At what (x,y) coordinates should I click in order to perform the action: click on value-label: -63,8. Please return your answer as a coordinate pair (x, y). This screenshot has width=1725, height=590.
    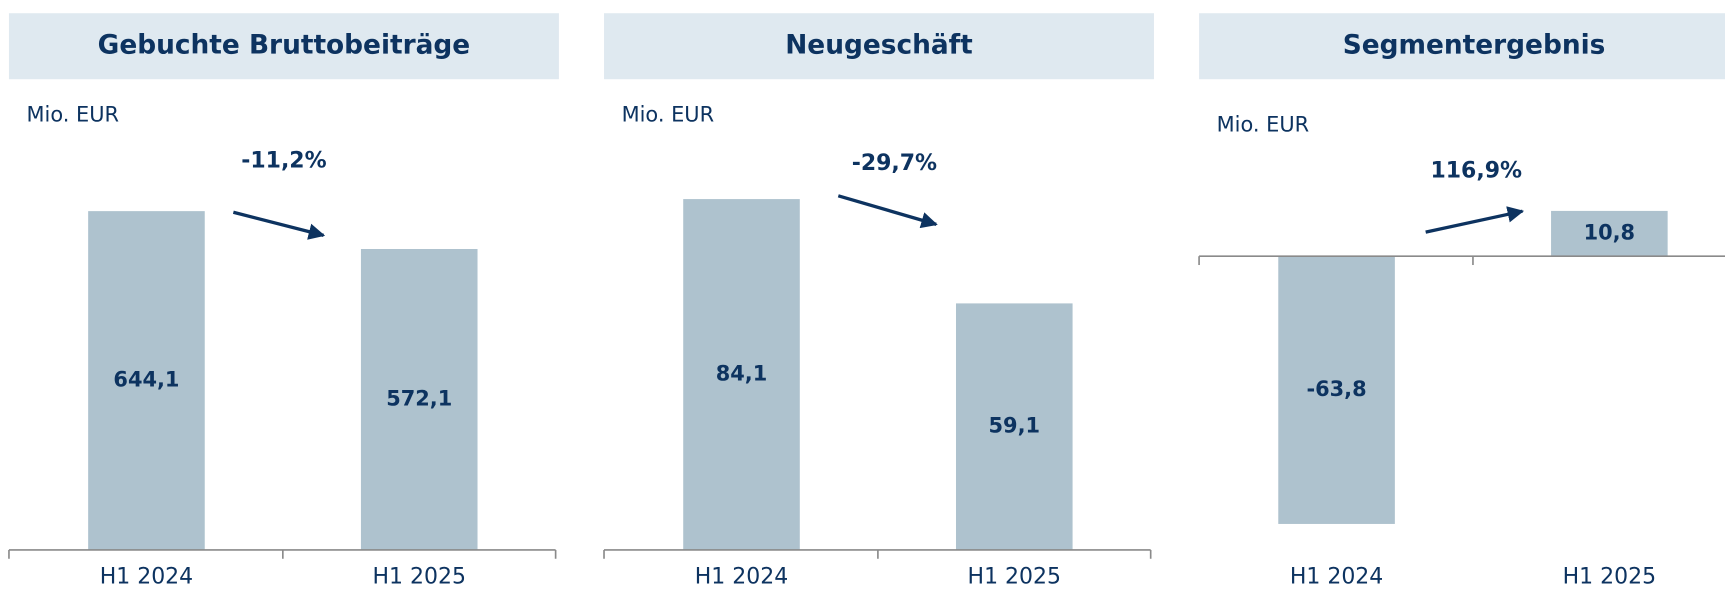
    Looking at the image, I should click on (1336, 389).